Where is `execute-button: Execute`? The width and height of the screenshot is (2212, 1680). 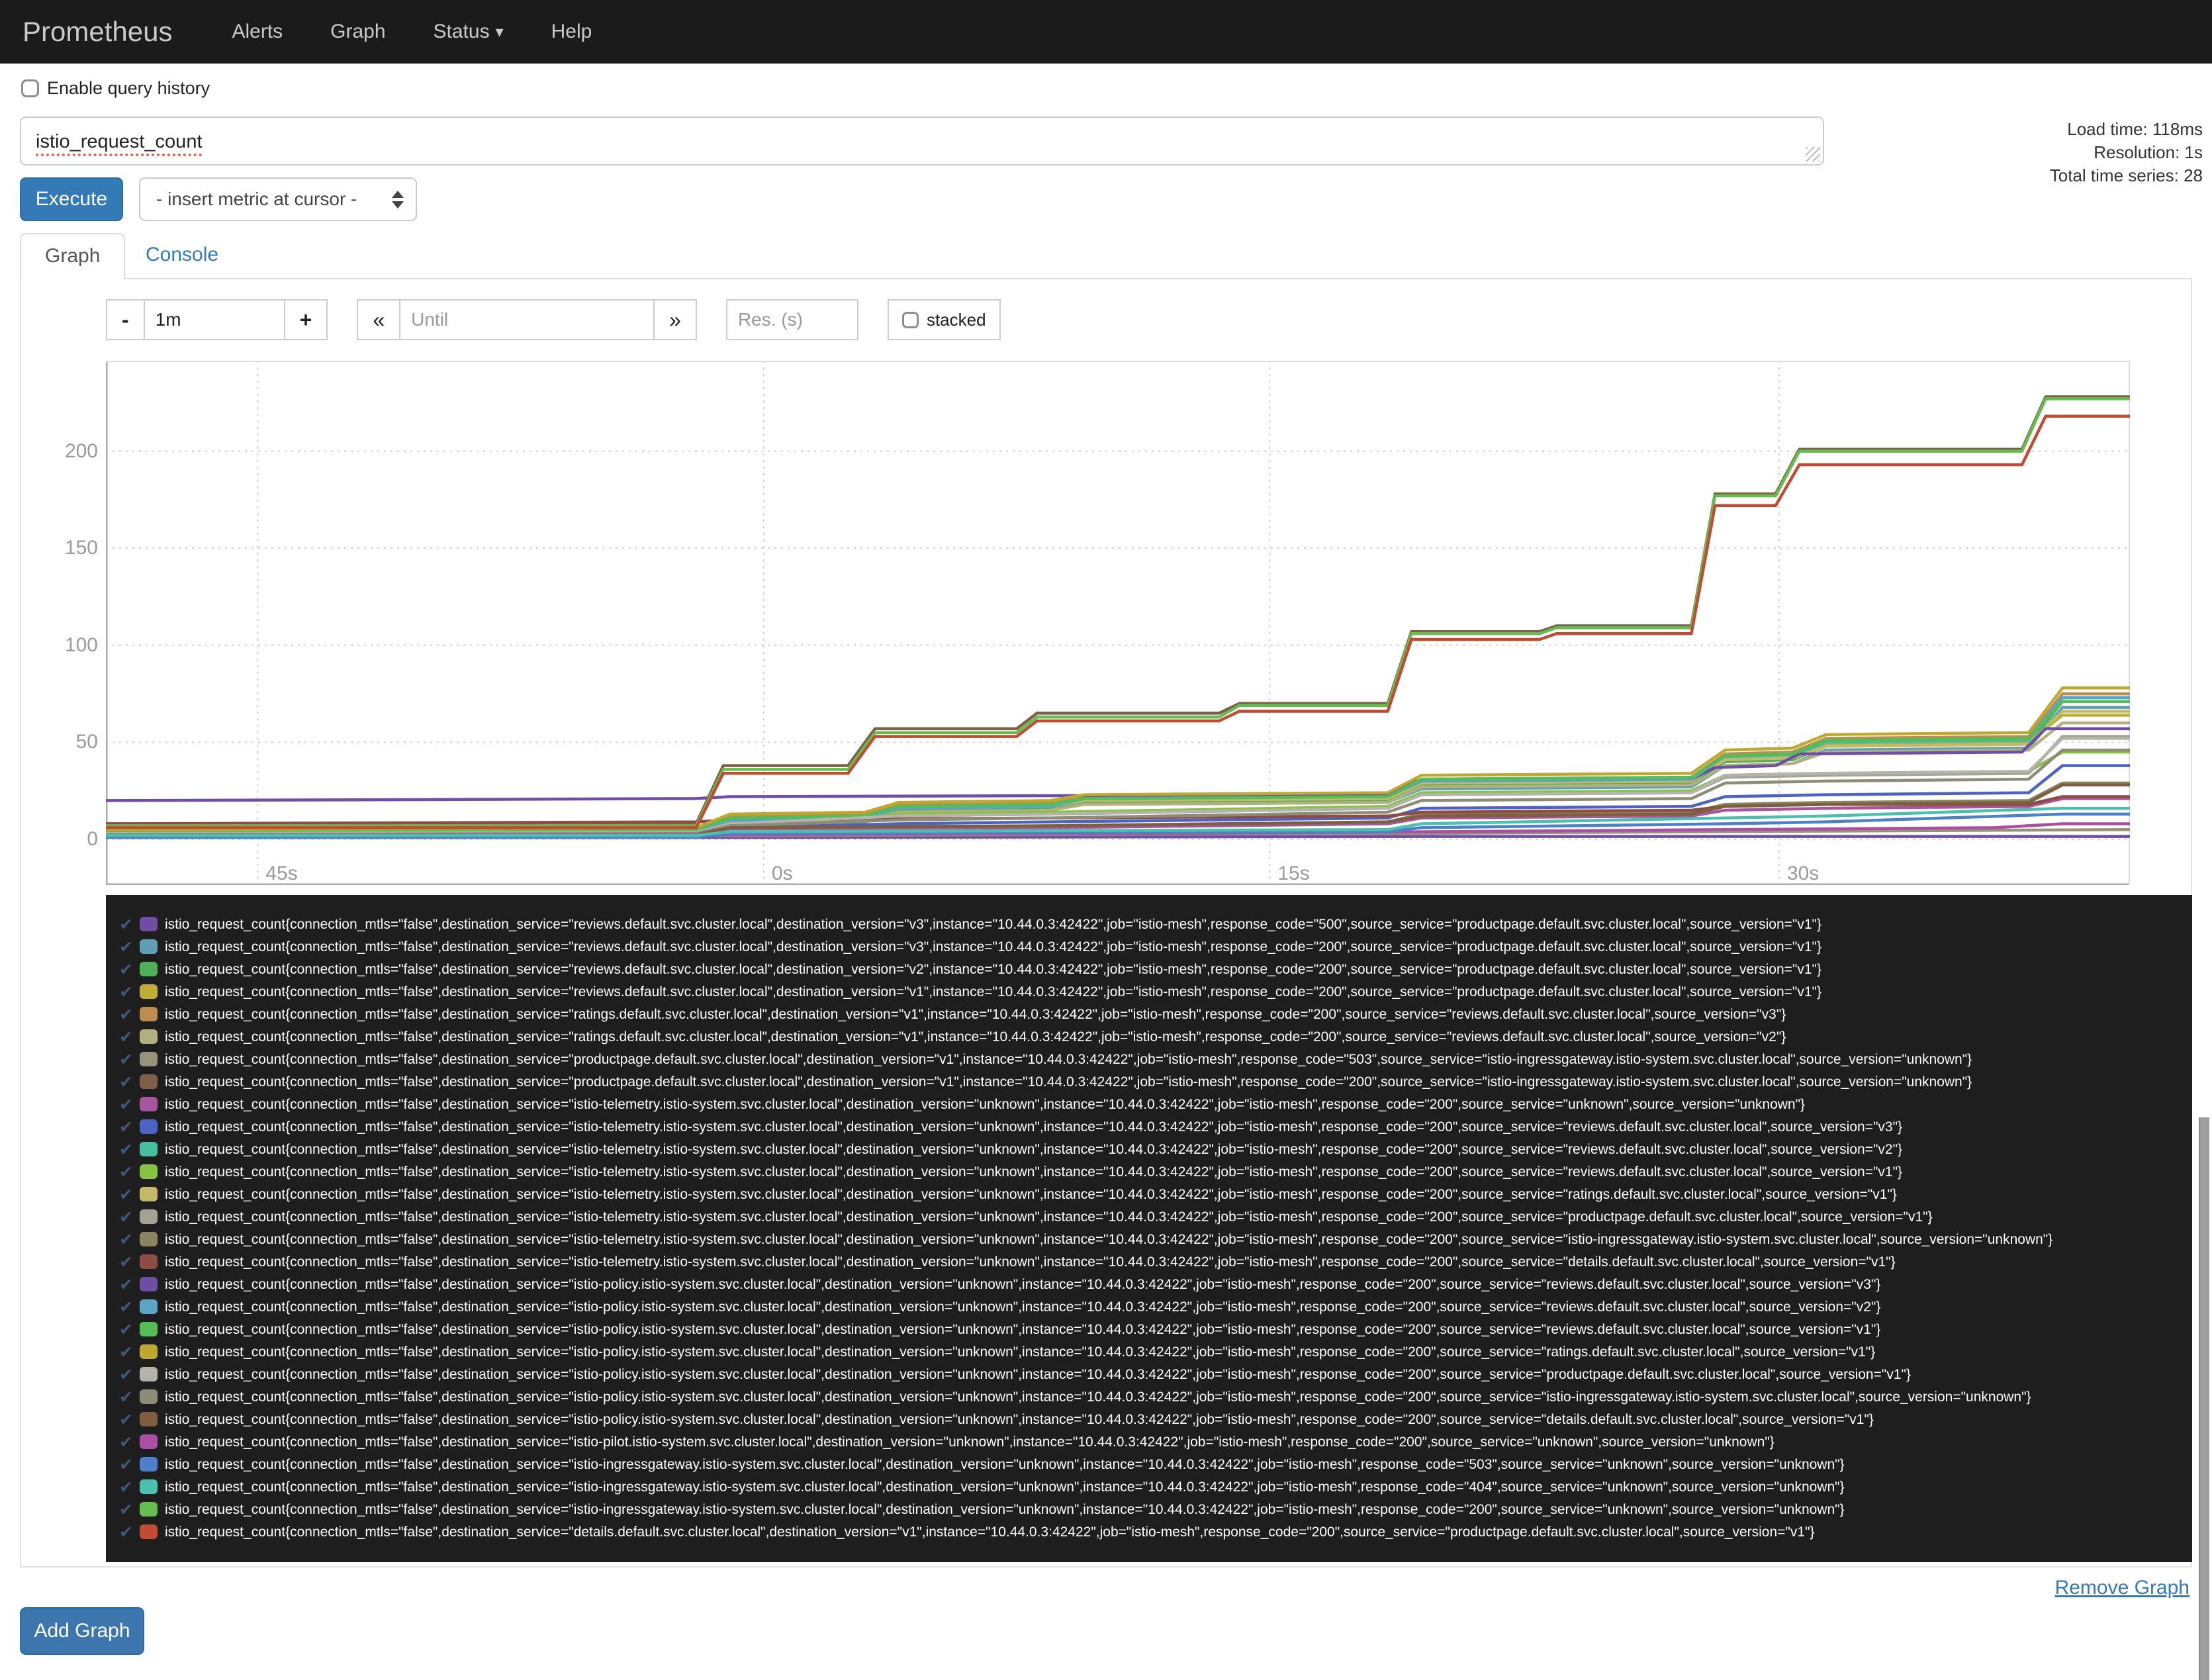
execute-button: Execute is located at coordinates (71, 199).